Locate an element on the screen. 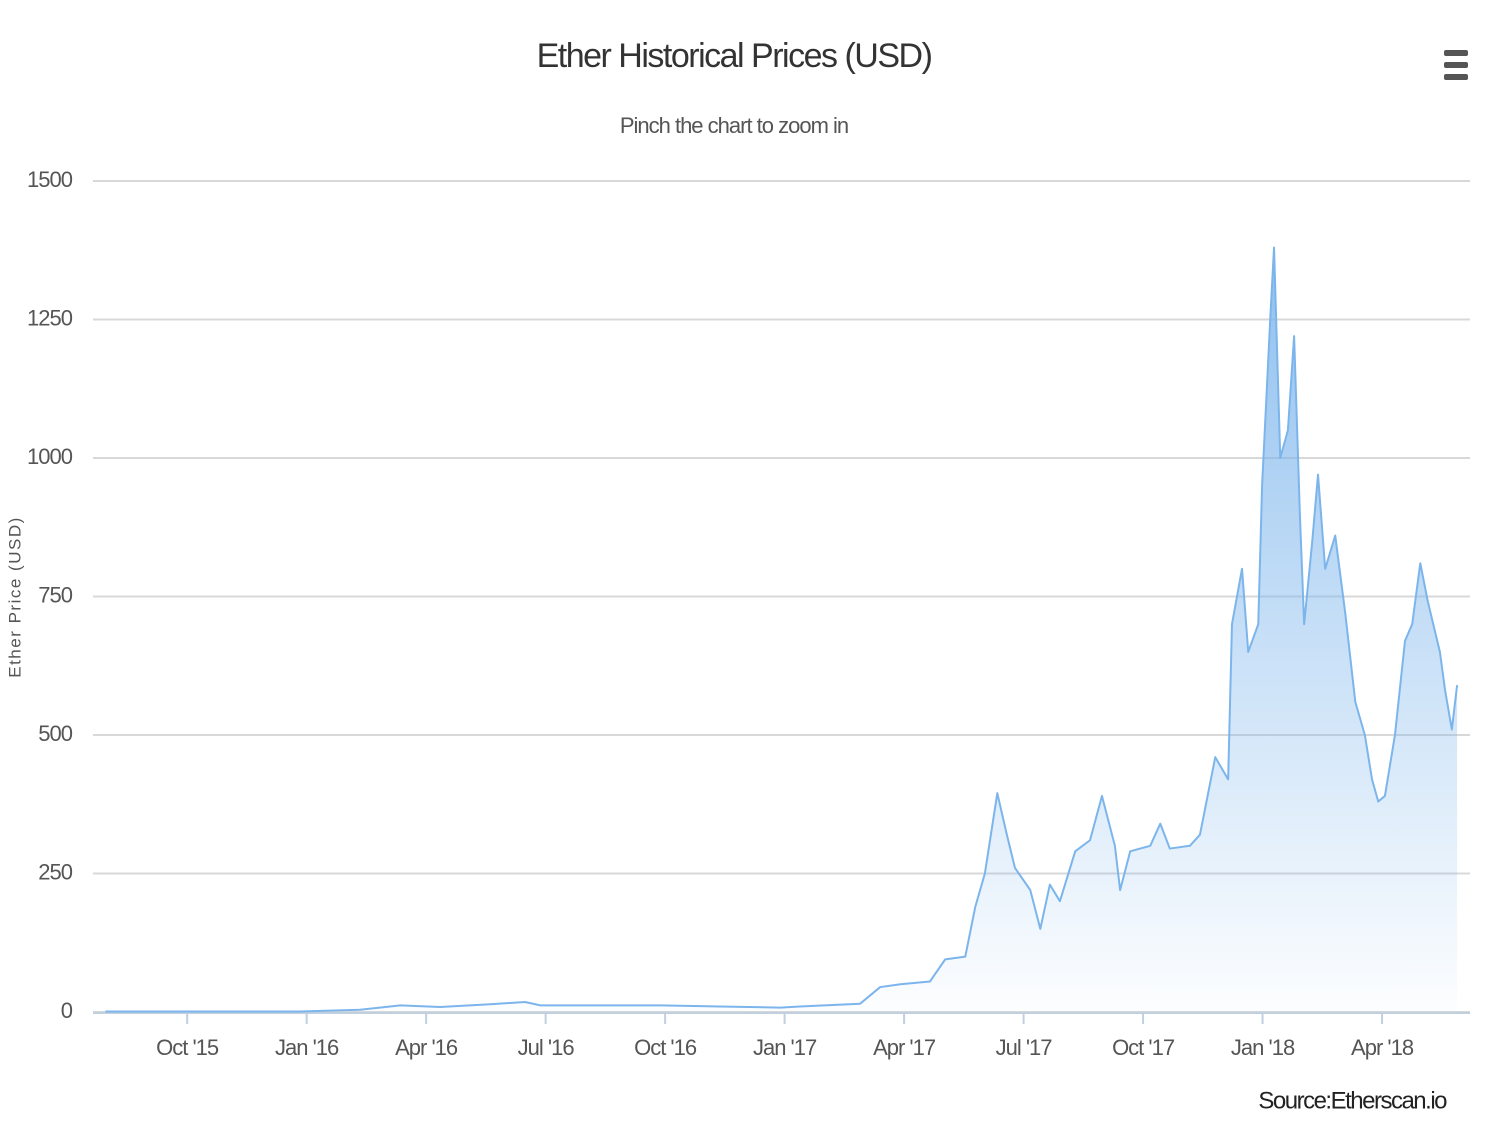 This screenshot has height=1148, width=1494. x-tick-label: Oct '16 is located at coordinates (665, 1047).